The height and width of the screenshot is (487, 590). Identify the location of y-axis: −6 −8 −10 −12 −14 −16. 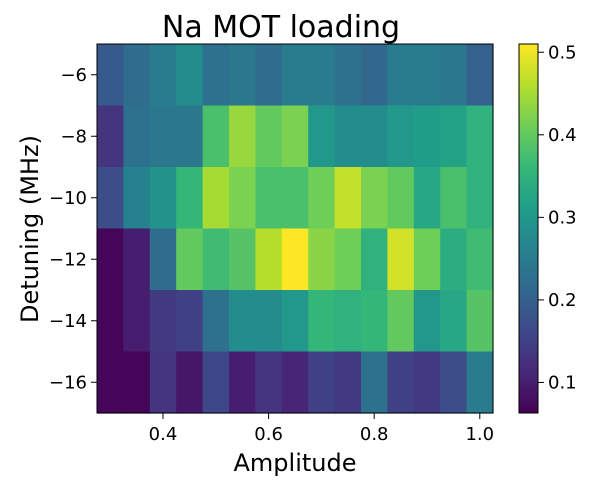
(73, 229).